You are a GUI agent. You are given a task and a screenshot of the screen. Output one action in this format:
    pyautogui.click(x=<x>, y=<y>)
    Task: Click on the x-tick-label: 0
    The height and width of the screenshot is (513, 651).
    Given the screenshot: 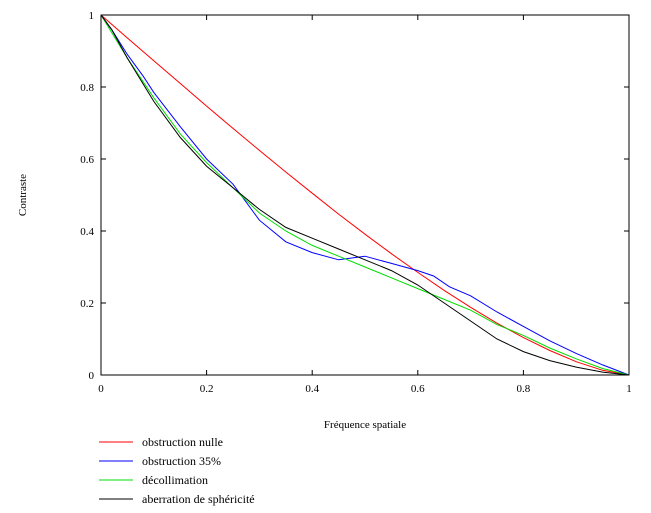 What is the action you would take?
    pyautogui.click(x=101, y=389)
    